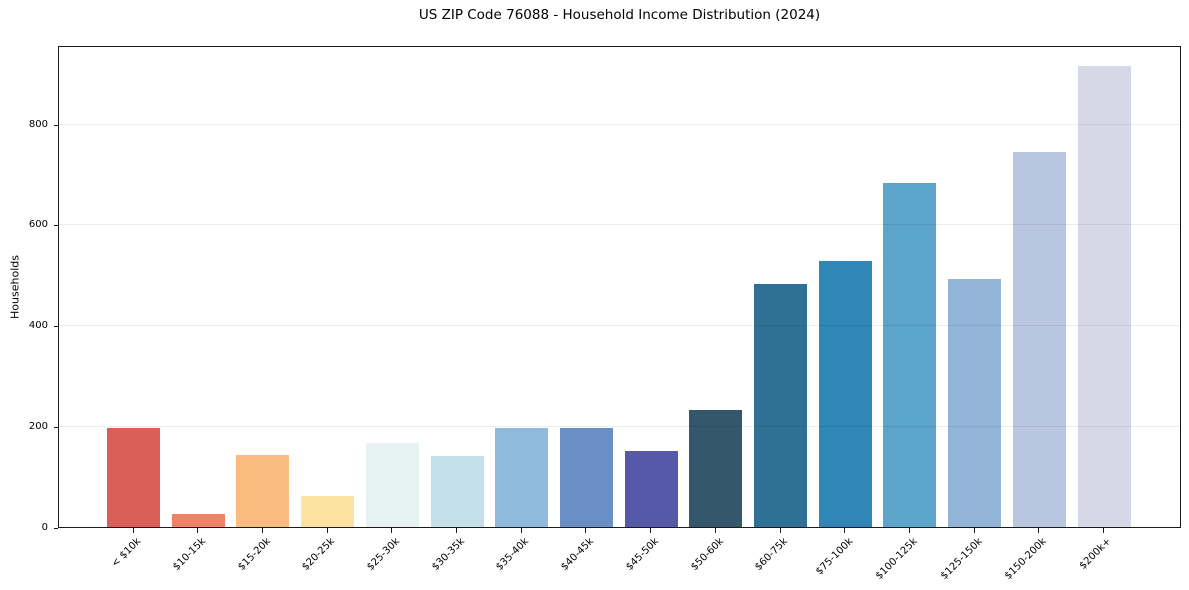  What do you see at coordinates (448, 554) in the screenshot?
I see `x-tick-label-$30-35k: $30-35k` at bounding box center [448, 554].